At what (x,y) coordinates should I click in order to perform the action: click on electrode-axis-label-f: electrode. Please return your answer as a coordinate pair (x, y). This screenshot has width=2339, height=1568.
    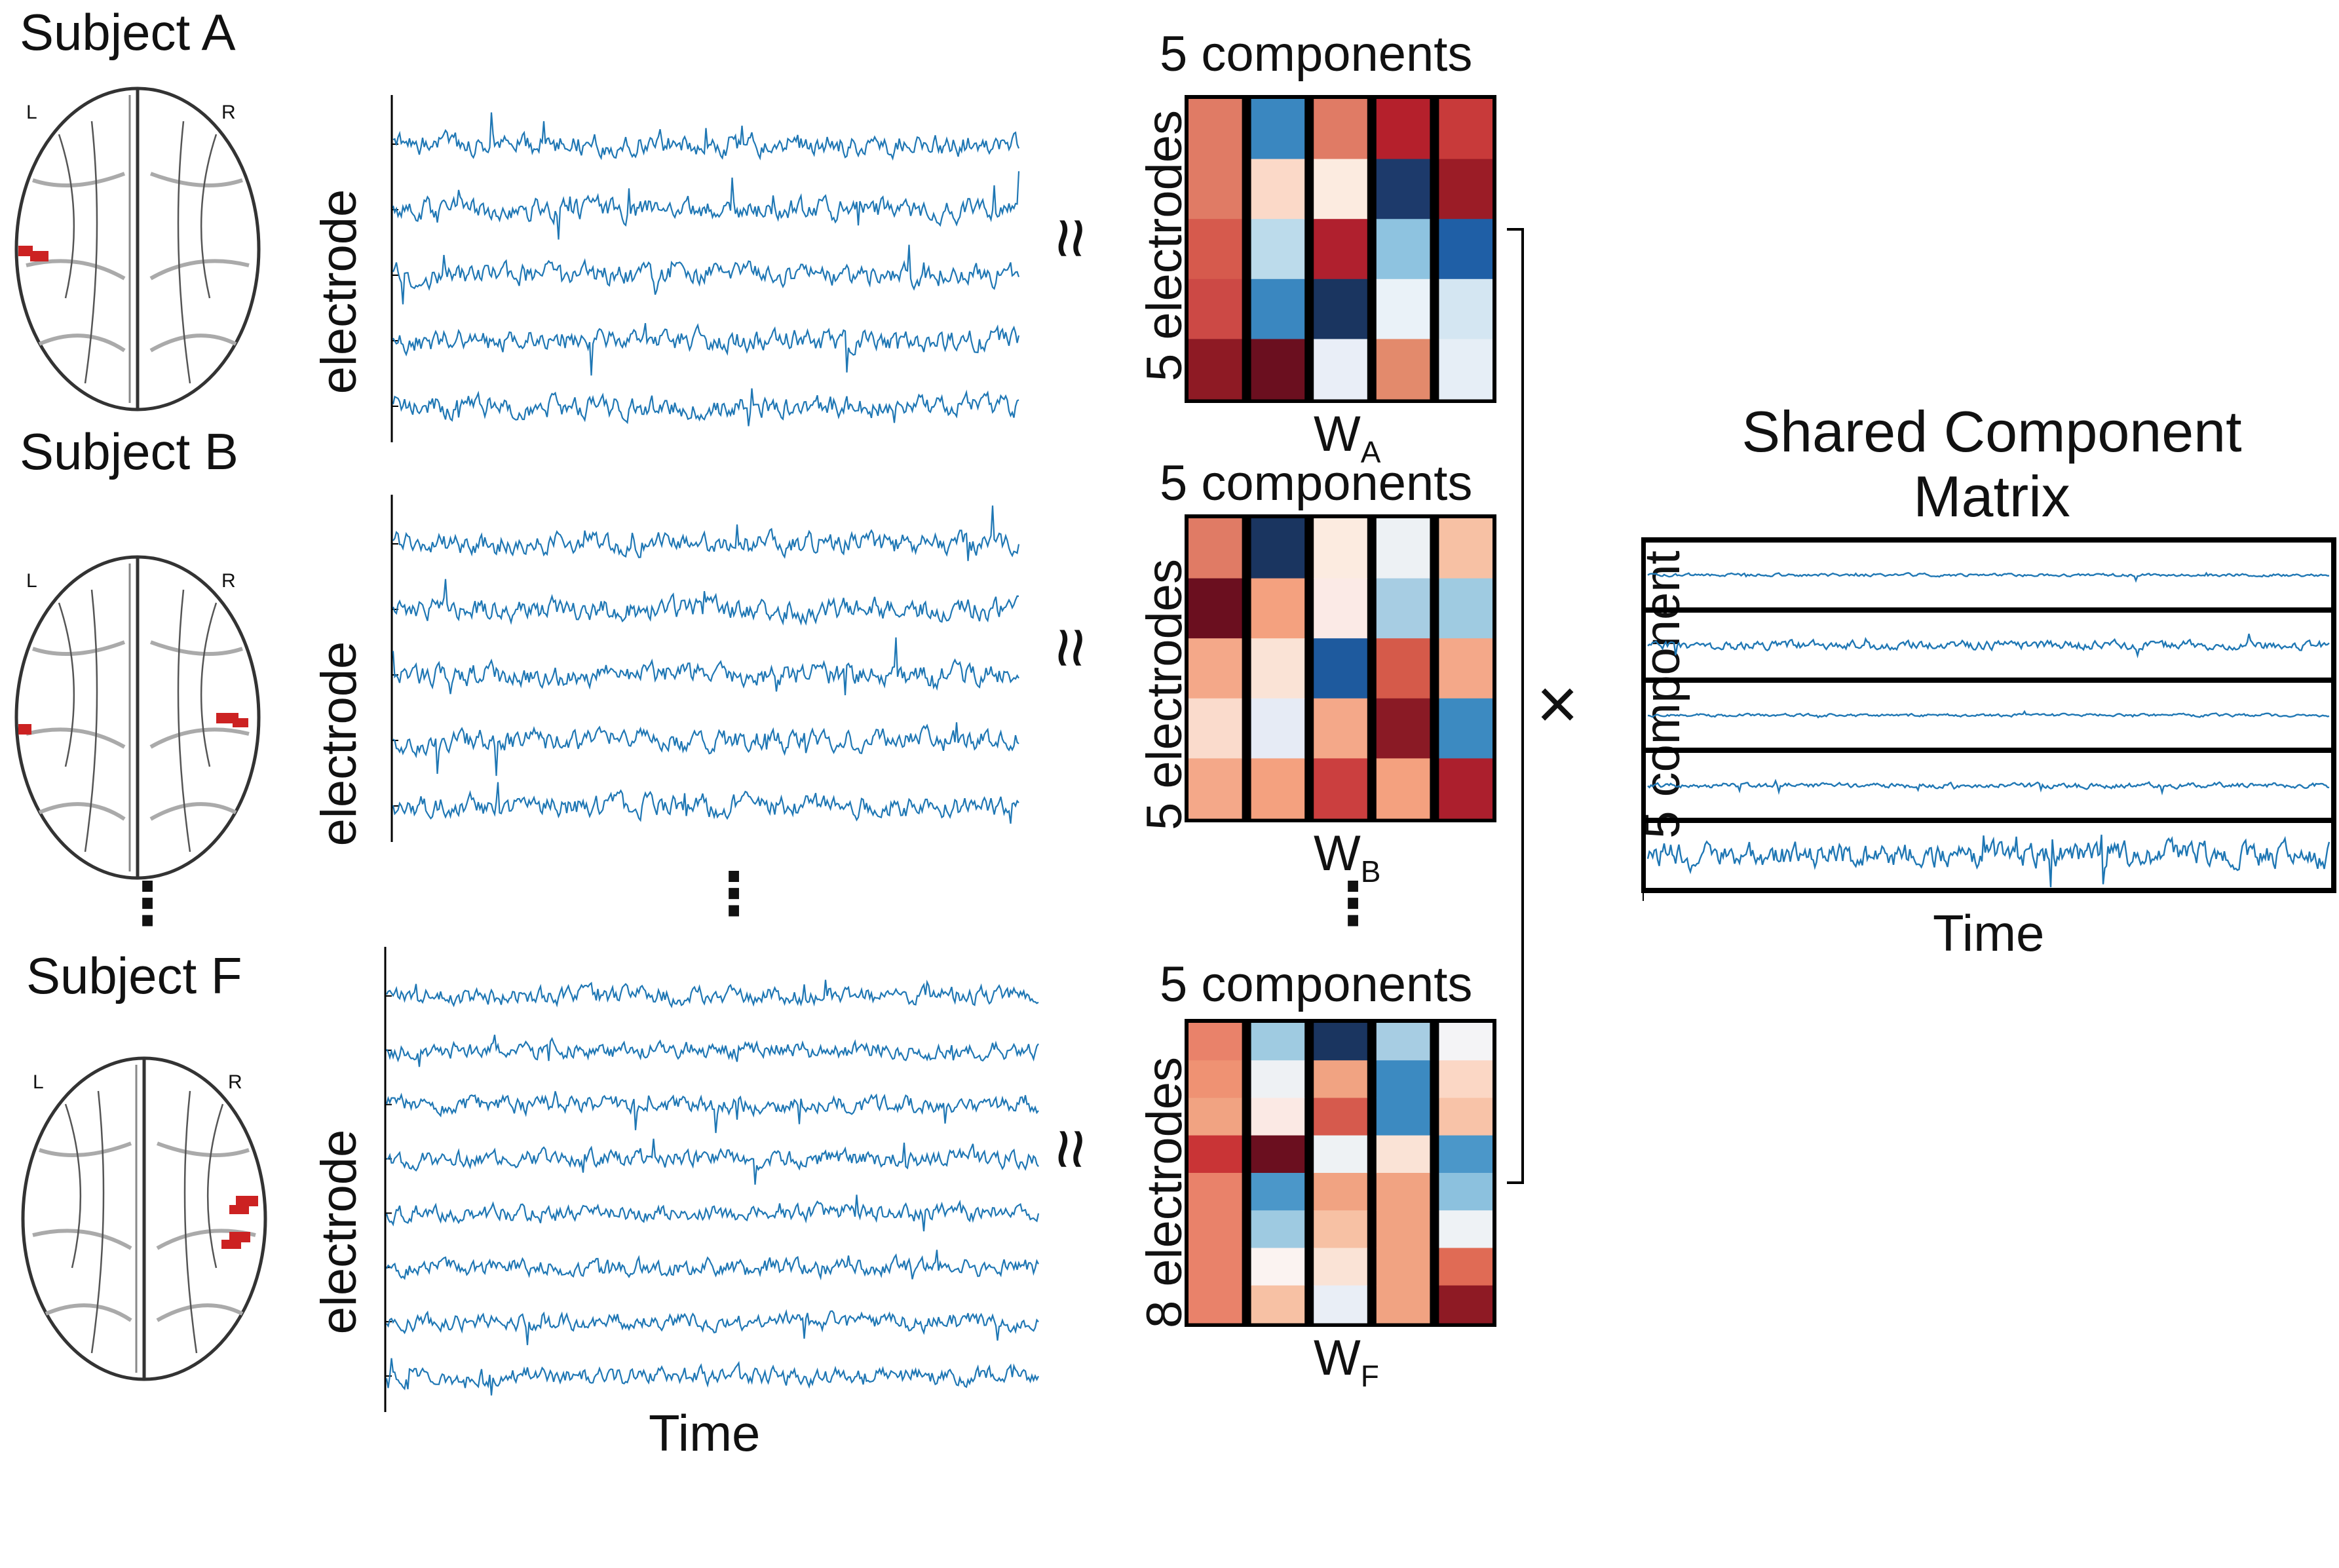
    Looking at the image, I should click on (339, 1232).